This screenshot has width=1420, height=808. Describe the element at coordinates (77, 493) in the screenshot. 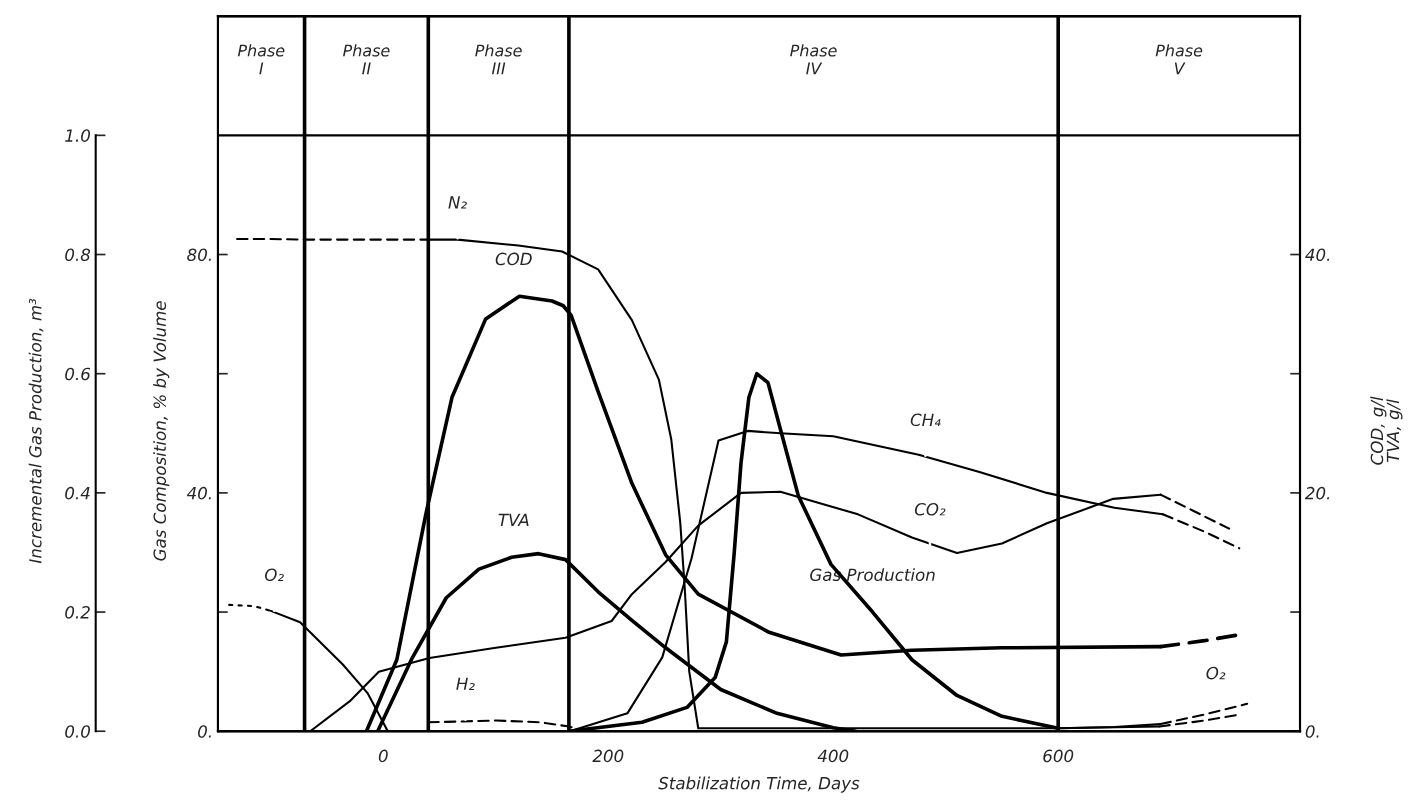

I see `y3-tick-label: 0.4` at that location.